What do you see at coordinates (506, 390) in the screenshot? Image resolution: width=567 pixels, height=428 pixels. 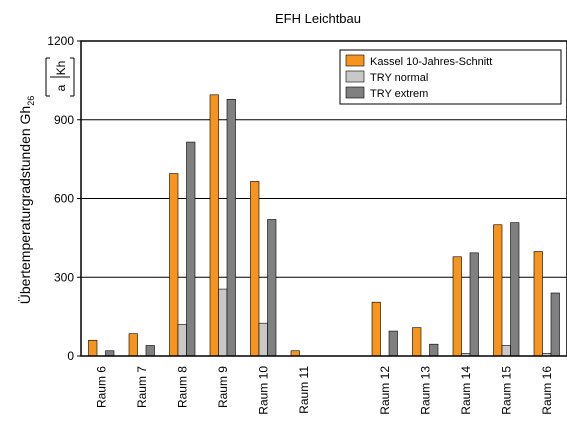 I see `x-tick-label: Raum 15` at bounding box center [506, 390].